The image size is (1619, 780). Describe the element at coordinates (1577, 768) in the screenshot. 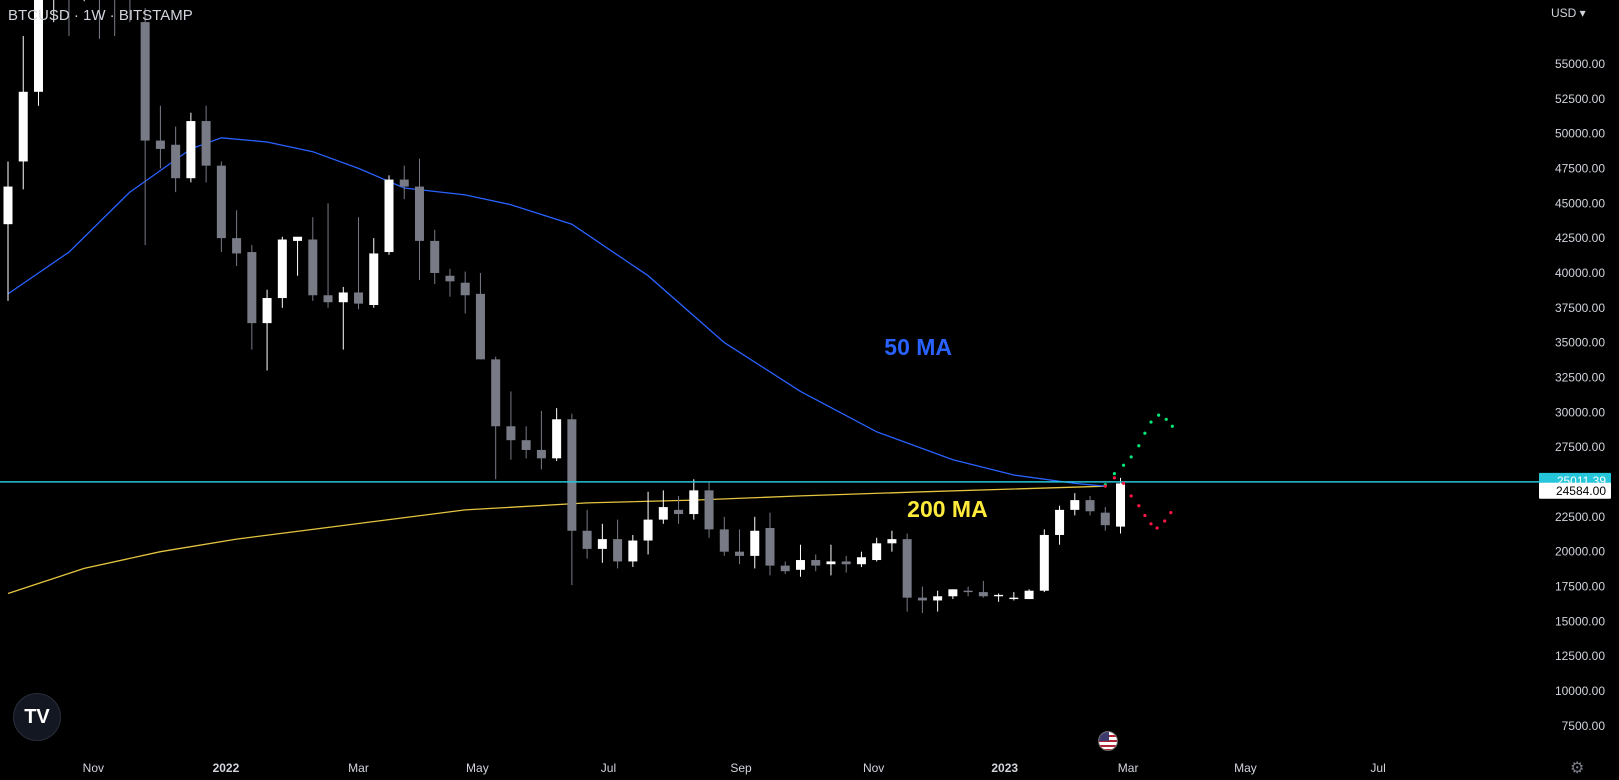

I see `gear-icon: ⚙` at that location.